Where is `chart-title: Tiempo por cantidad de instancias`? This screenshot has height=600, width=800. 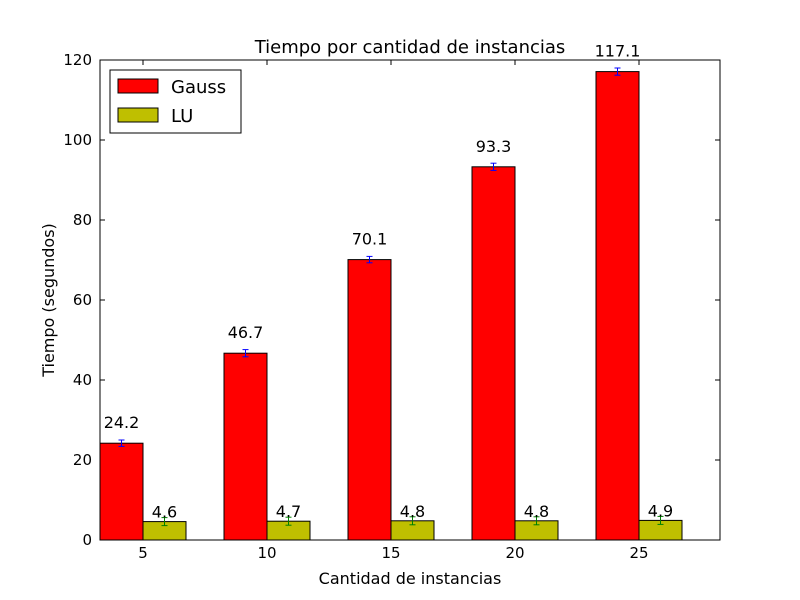 chart-title: Tiempo por cantidad de instancias is located at coordinates (410, 47).